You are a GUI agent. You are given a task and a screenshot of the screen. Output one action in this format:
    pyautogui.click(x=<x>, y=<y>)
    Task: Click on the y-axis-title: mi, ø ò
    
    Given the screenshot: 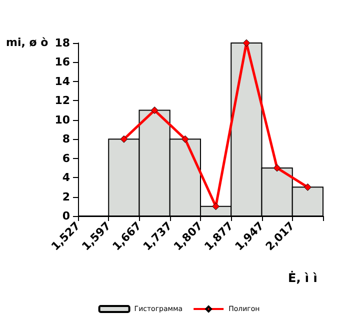 What is the action you would take?
    pyautogui.click(x=27, y=42)
    